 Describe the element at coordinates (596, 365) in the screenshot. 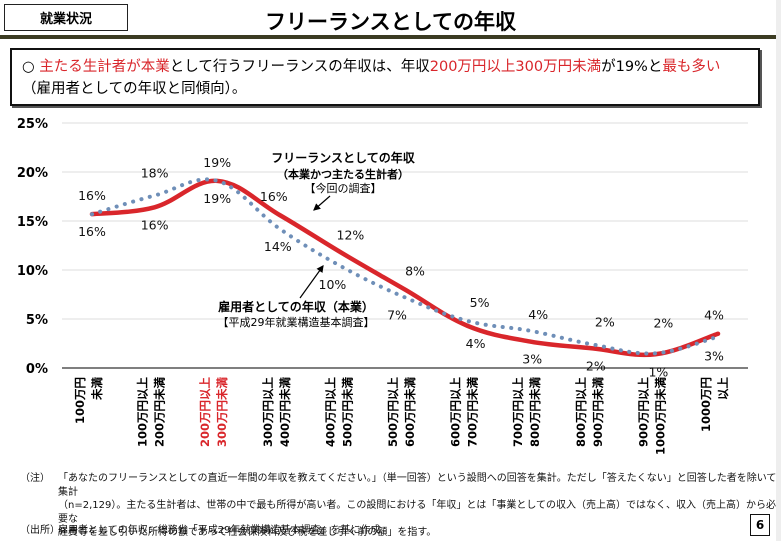

I see `data-label-freelance: 2%` at that location.